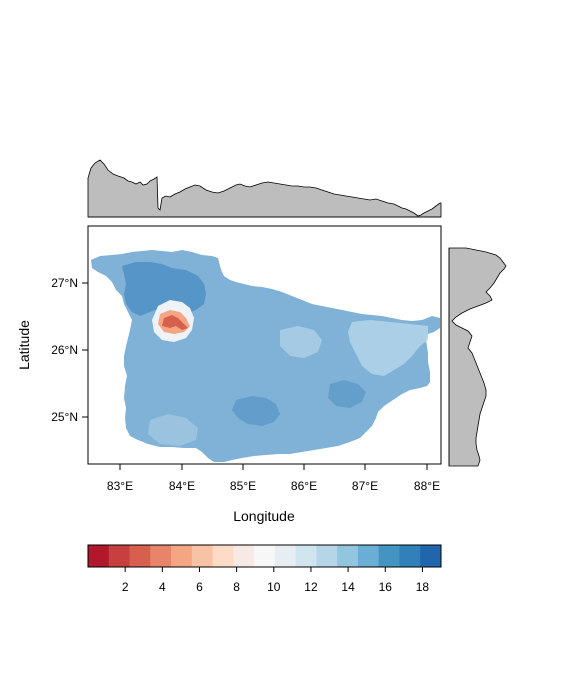  What do you see at coordinates (274, 587) in the screenshot?
I see `colorbar-tick-label: 10` at bounding box center [274, 587].